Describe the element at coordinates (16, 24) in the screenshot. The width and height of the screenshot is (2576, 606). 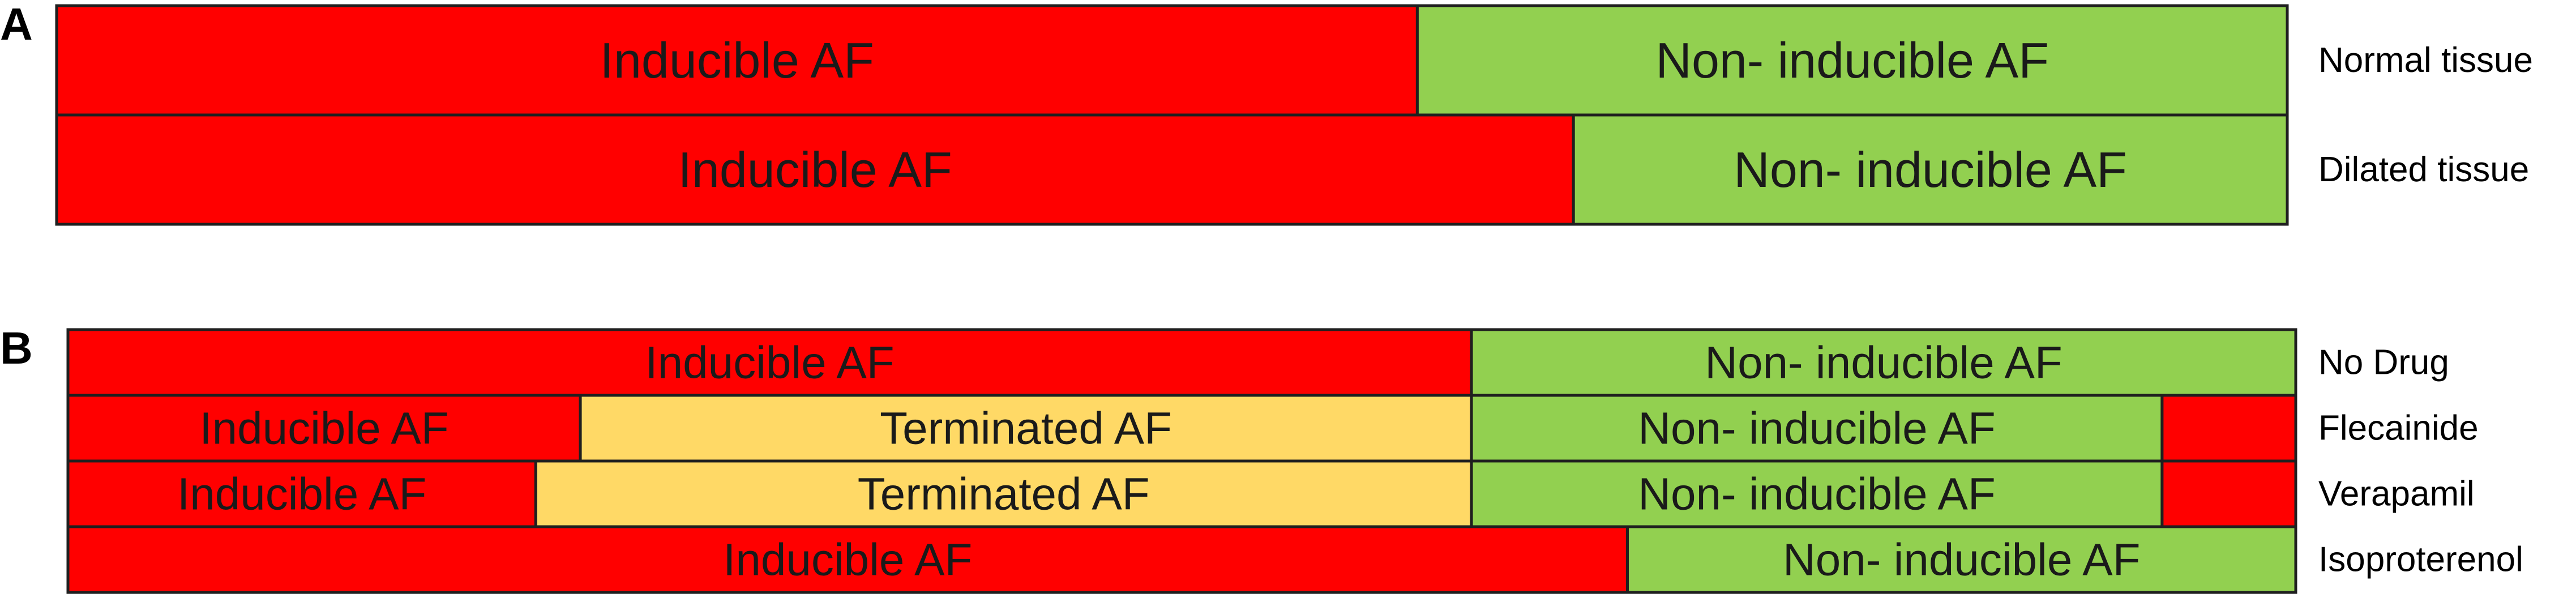
I see `panel-letter: A` at that location.